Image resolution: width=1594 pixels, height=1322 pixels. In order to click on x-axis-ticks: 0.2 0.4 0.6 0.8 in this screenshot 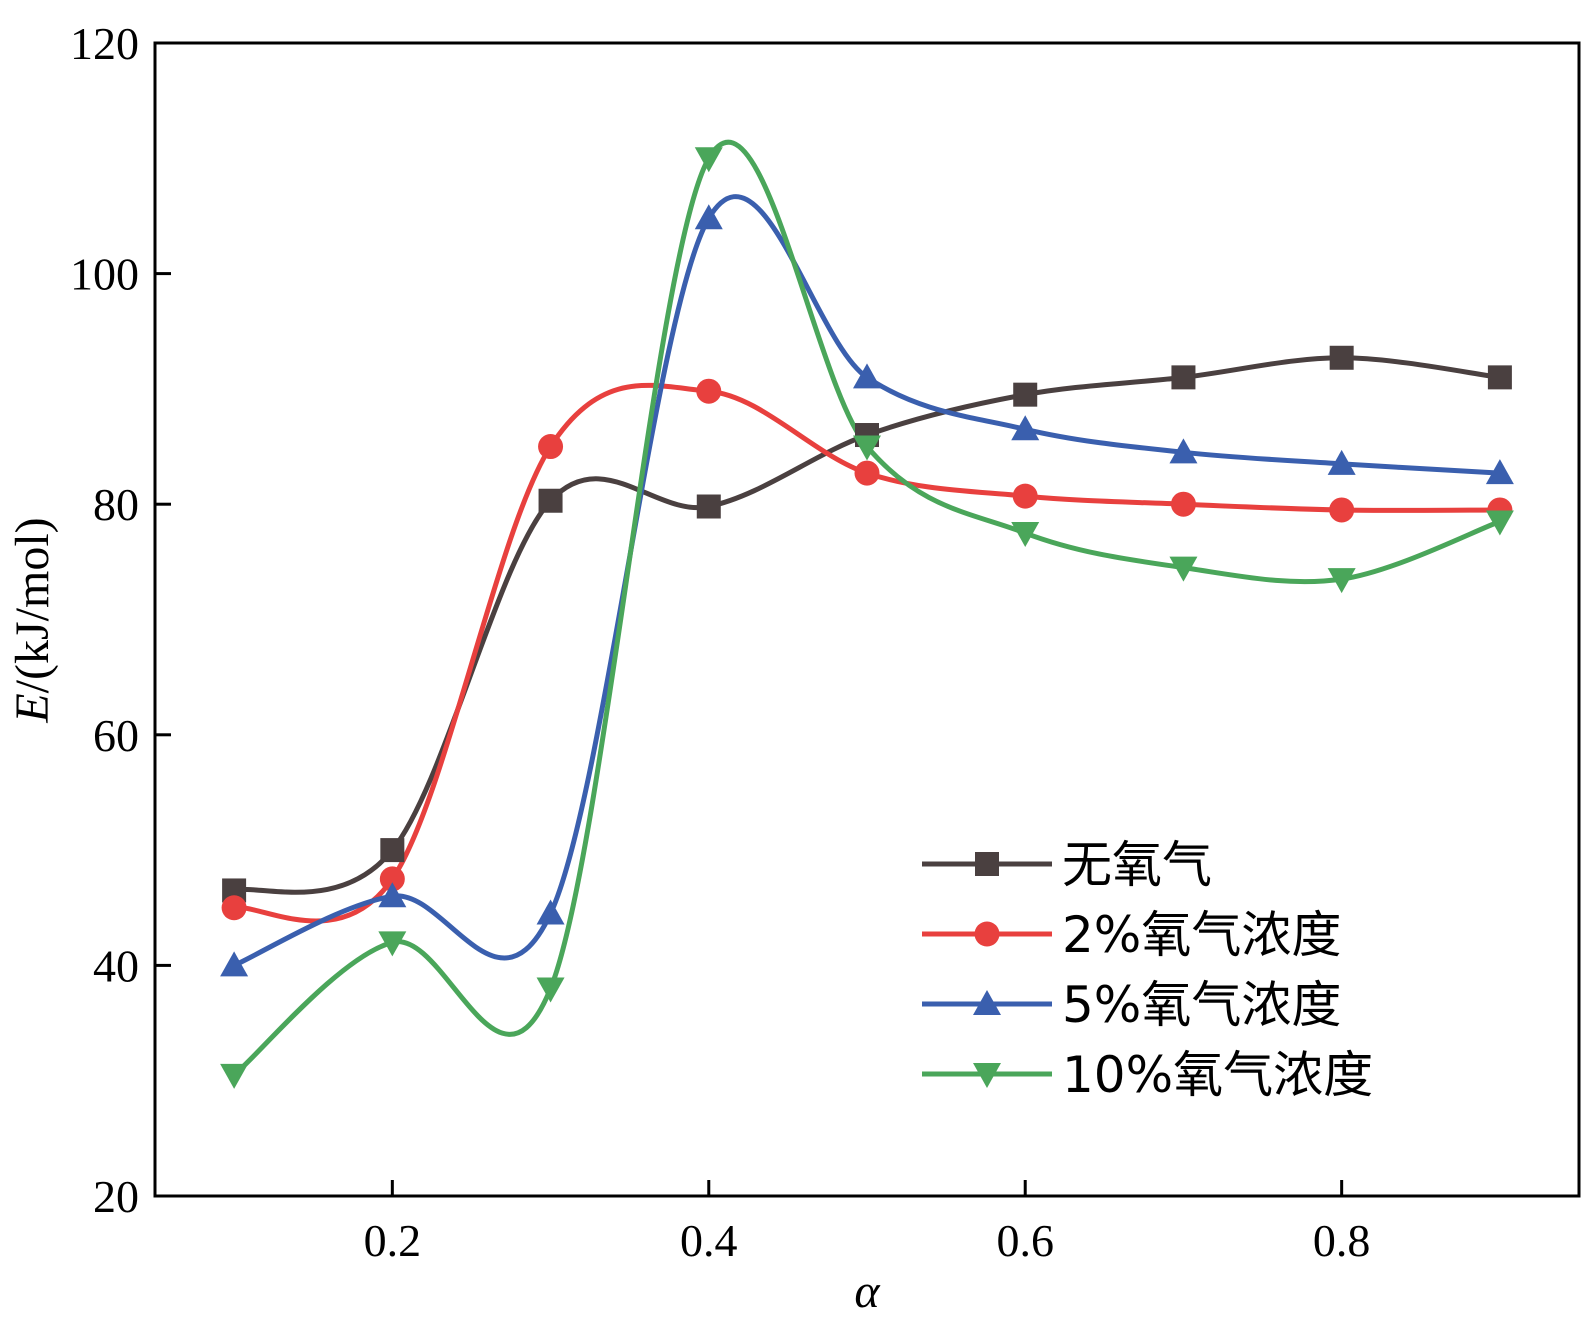, I will do `click(867, 1223)`.